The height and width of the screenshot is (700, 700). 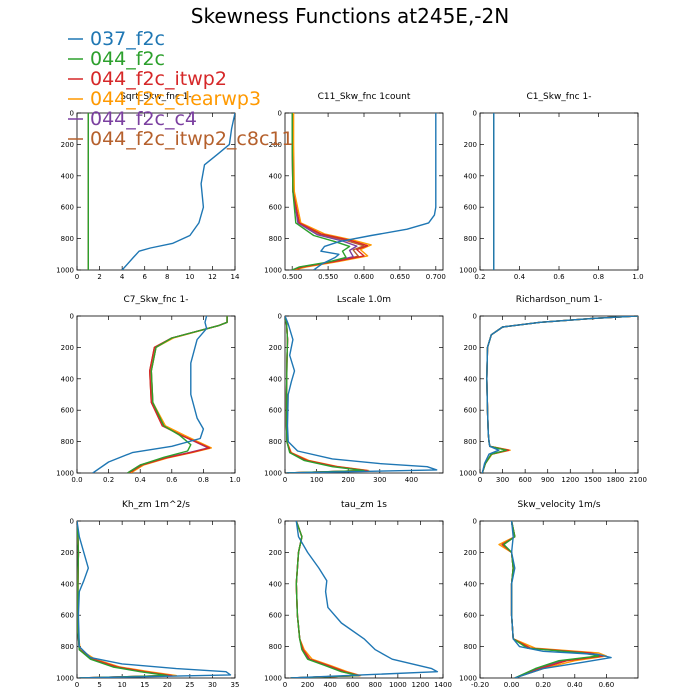 I want to click on legend-label: 044_f2c_itwp2_c8c11, so click(x=192, y=139).